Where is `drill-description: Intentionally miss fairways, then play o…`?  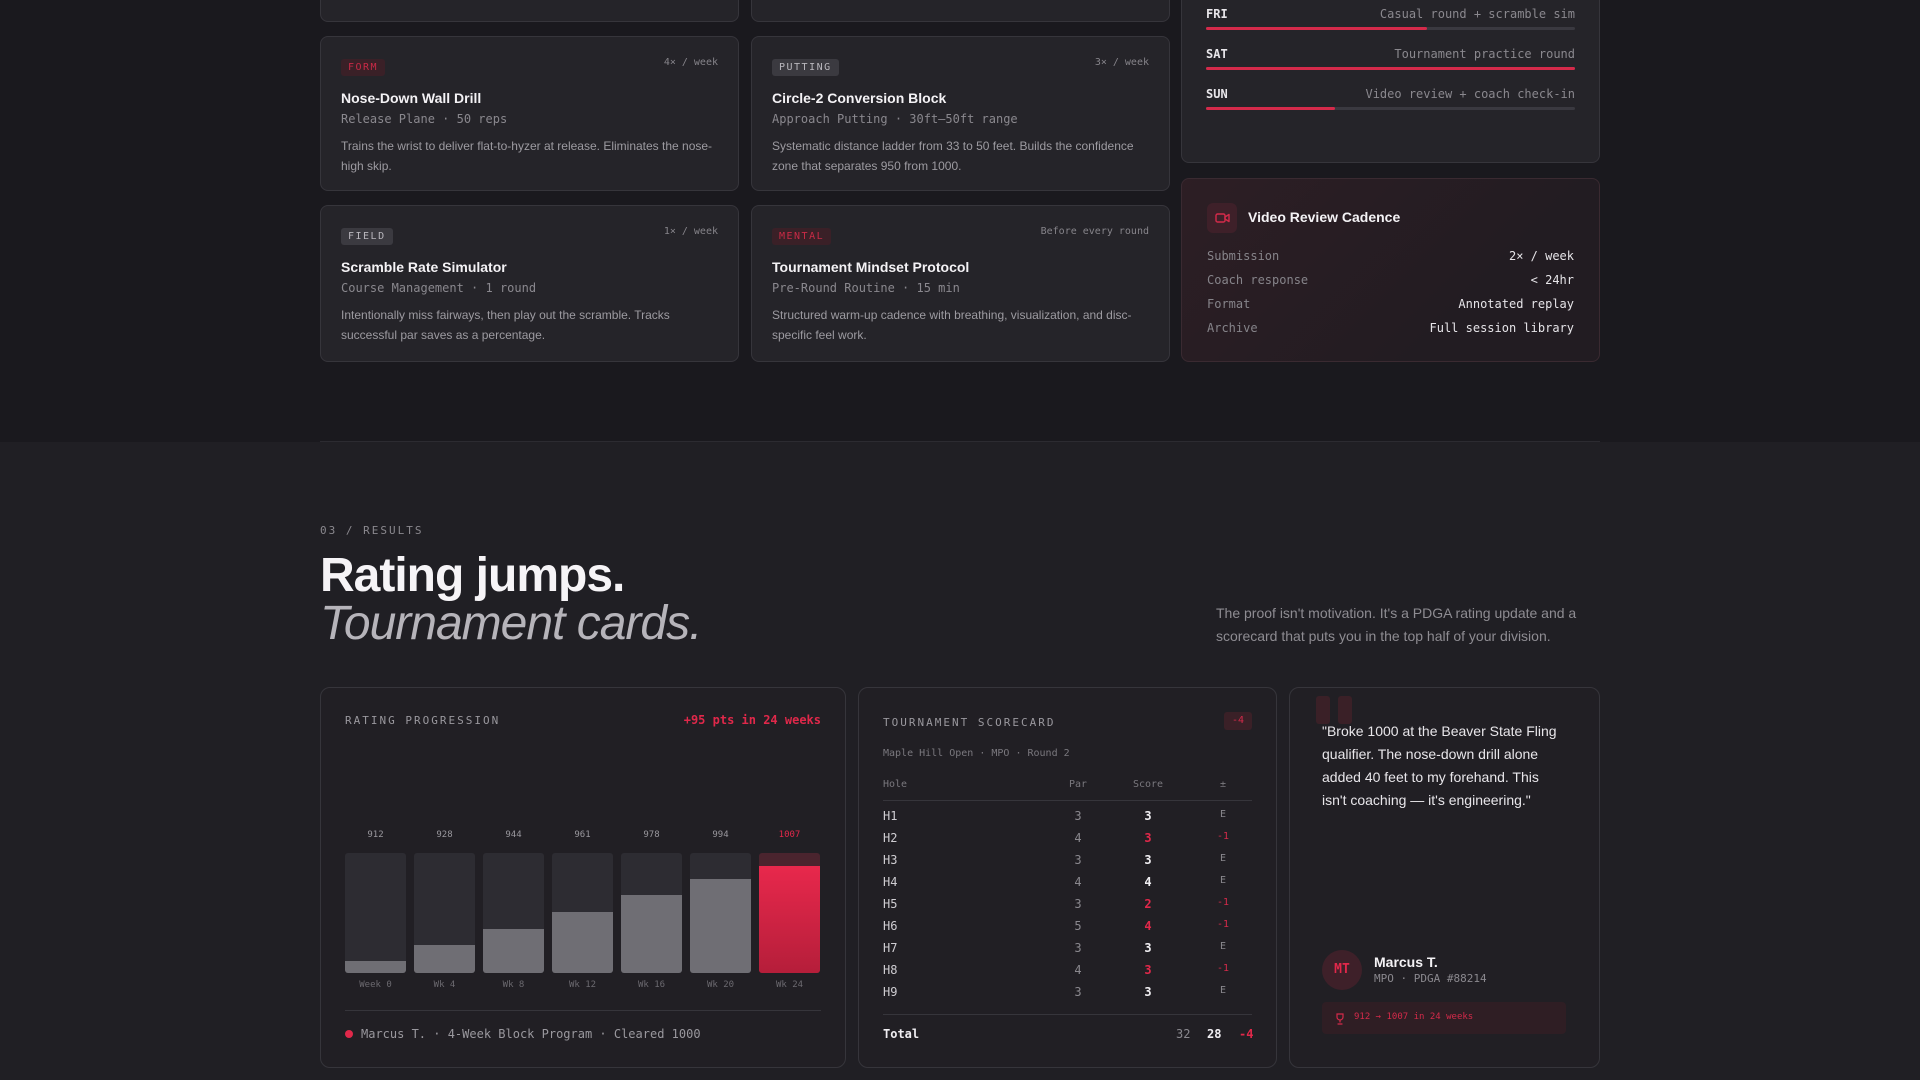
drill-description: Intentionally miss fairways, then play o… is located at coordinates (505, 325).